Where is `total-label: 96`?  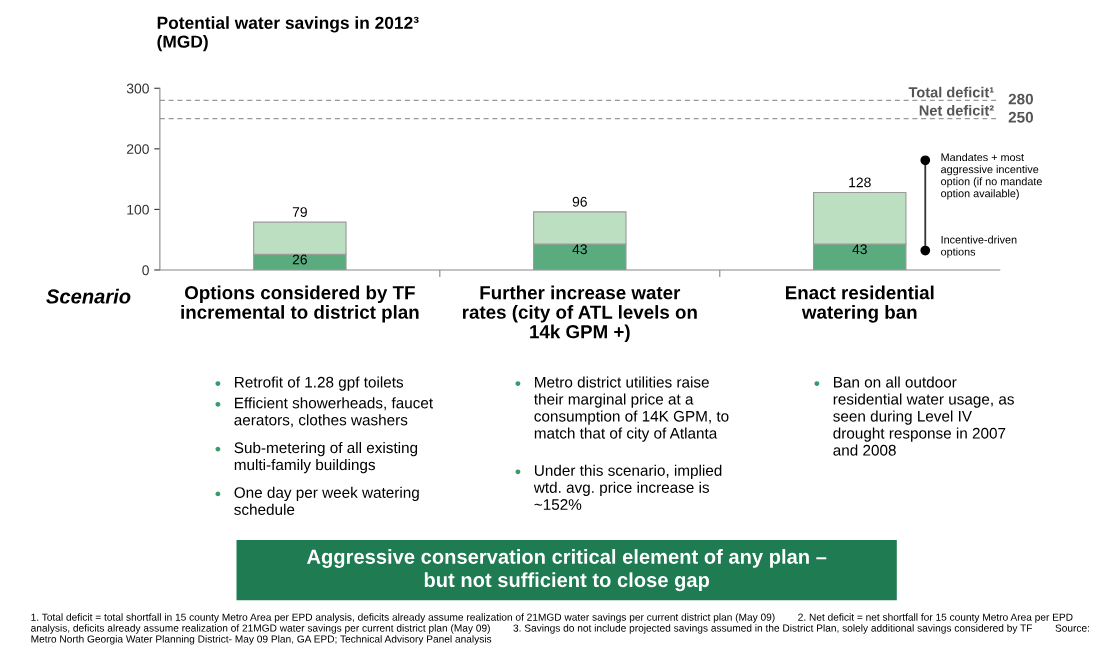
total-label: 96 is located at coordinates (579, 201).